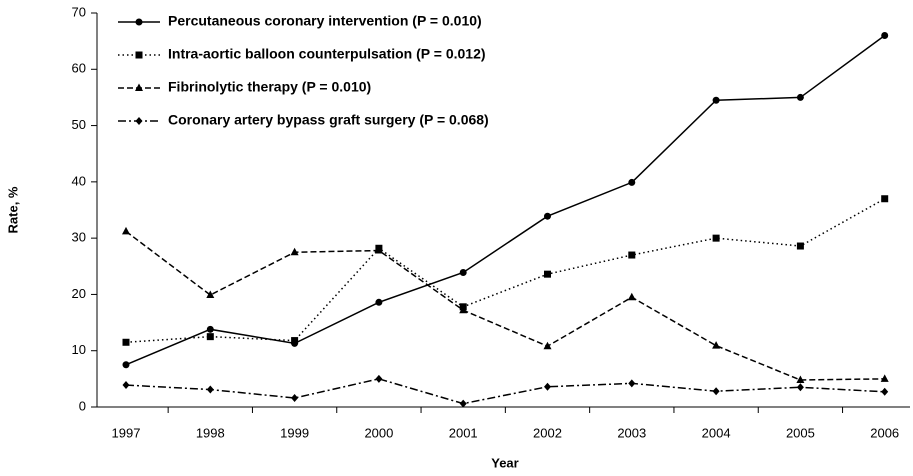  I want to click on x-tick-label: 2000, so click(378, 432).